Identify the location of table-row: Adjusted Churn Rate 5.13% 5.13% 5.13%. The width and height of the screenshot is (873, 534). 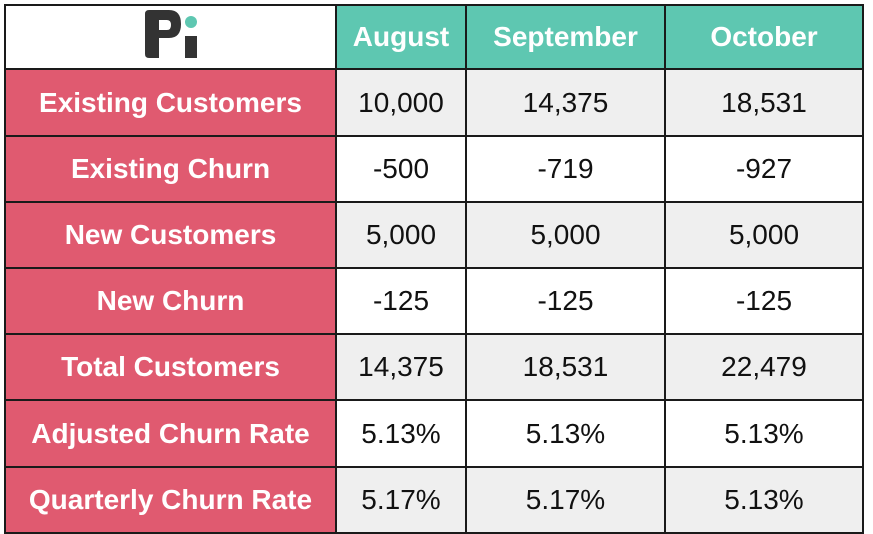
(434, 433).